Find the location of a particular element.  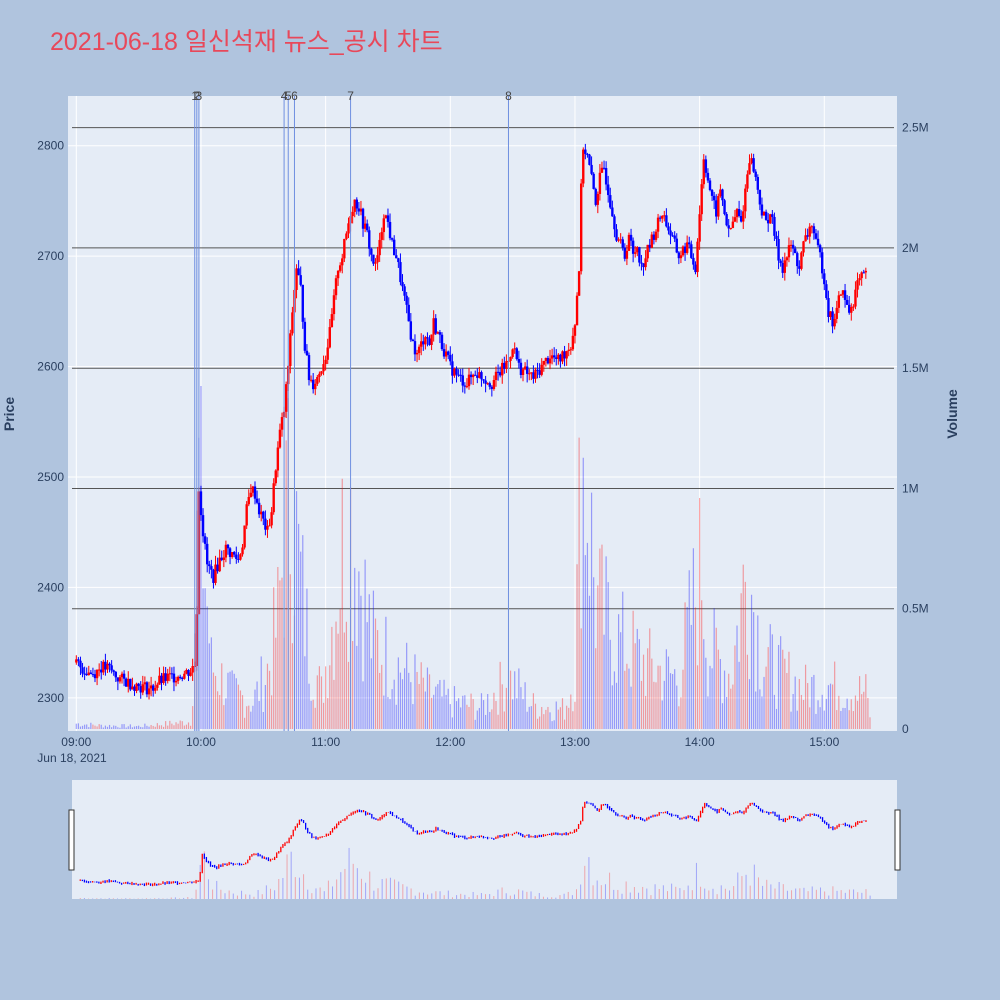

range-slider is located at coordinates (484, 839).